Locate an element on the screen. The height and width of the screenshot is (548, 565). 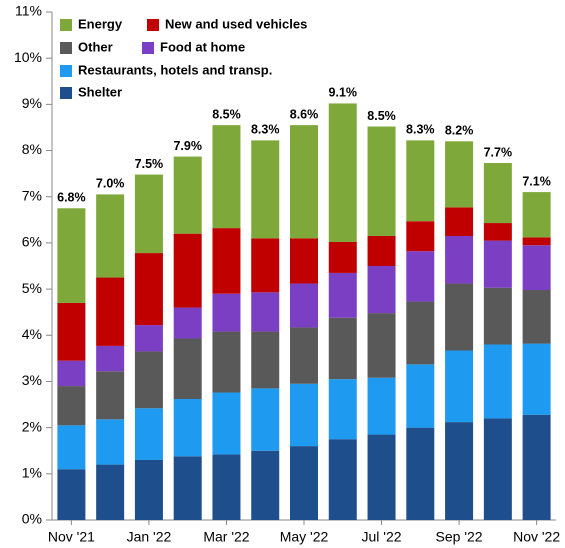
legend-label: Shelter is located at coordinates (100, 91).